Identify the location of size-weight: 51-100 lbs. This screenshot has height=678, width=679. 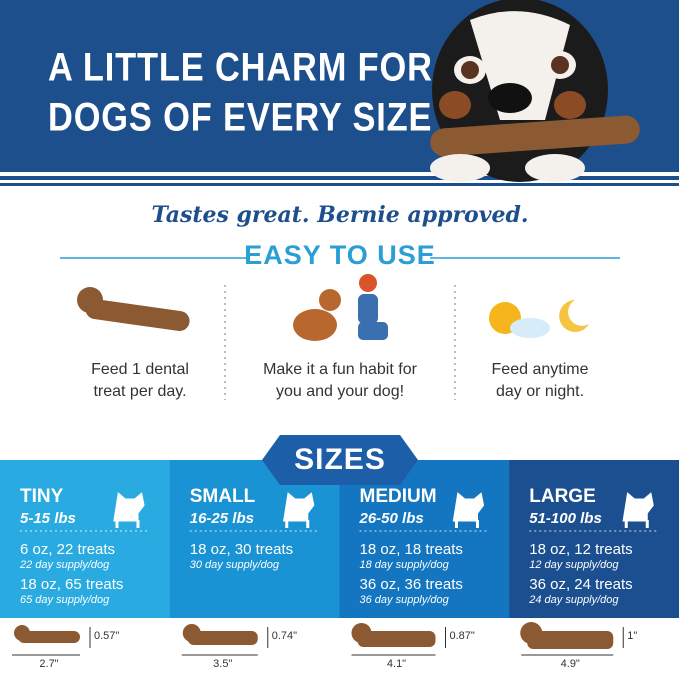
(565, 518).